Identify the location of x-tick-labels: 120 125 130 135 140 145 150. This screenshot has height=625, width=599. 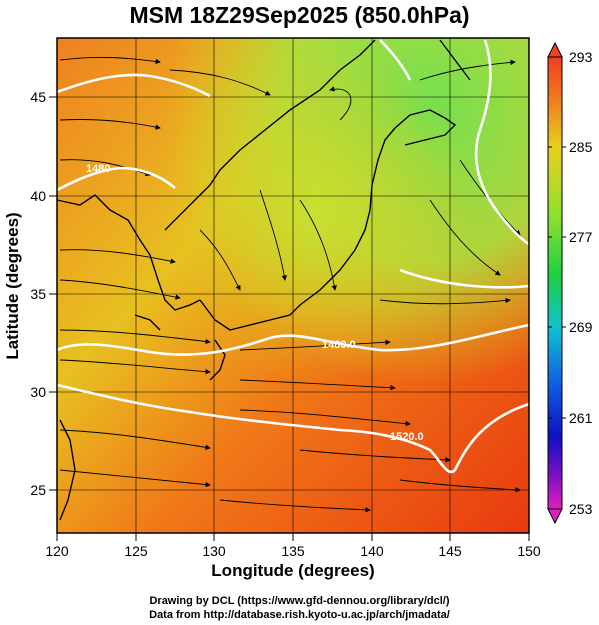
(293, 551).